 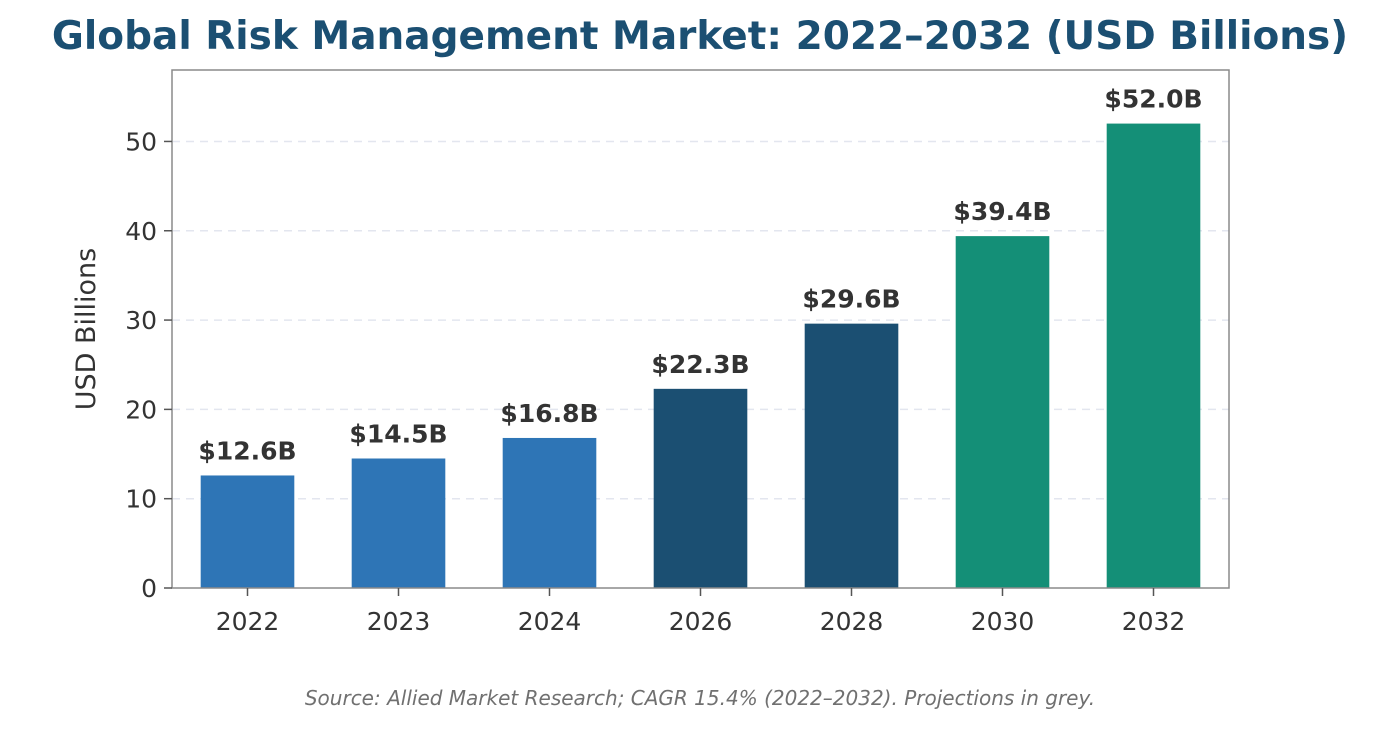 I want to click on bar-value-label: $39.4B, so click(x=1002, y=211).